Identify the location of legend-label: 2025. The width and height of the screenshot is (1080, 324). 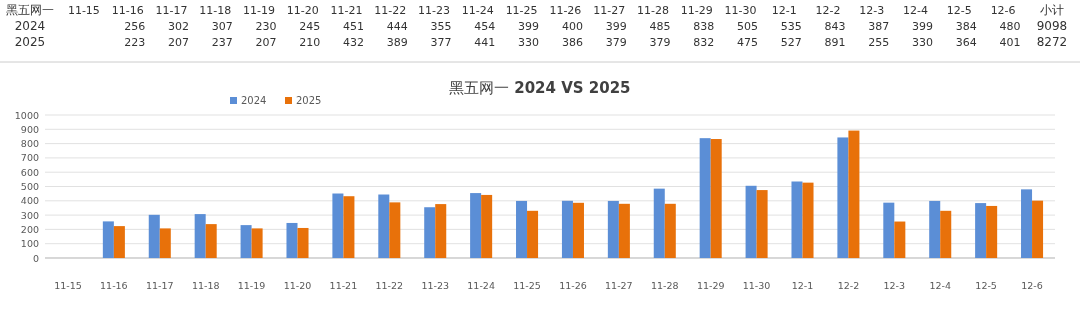
(309, 100).